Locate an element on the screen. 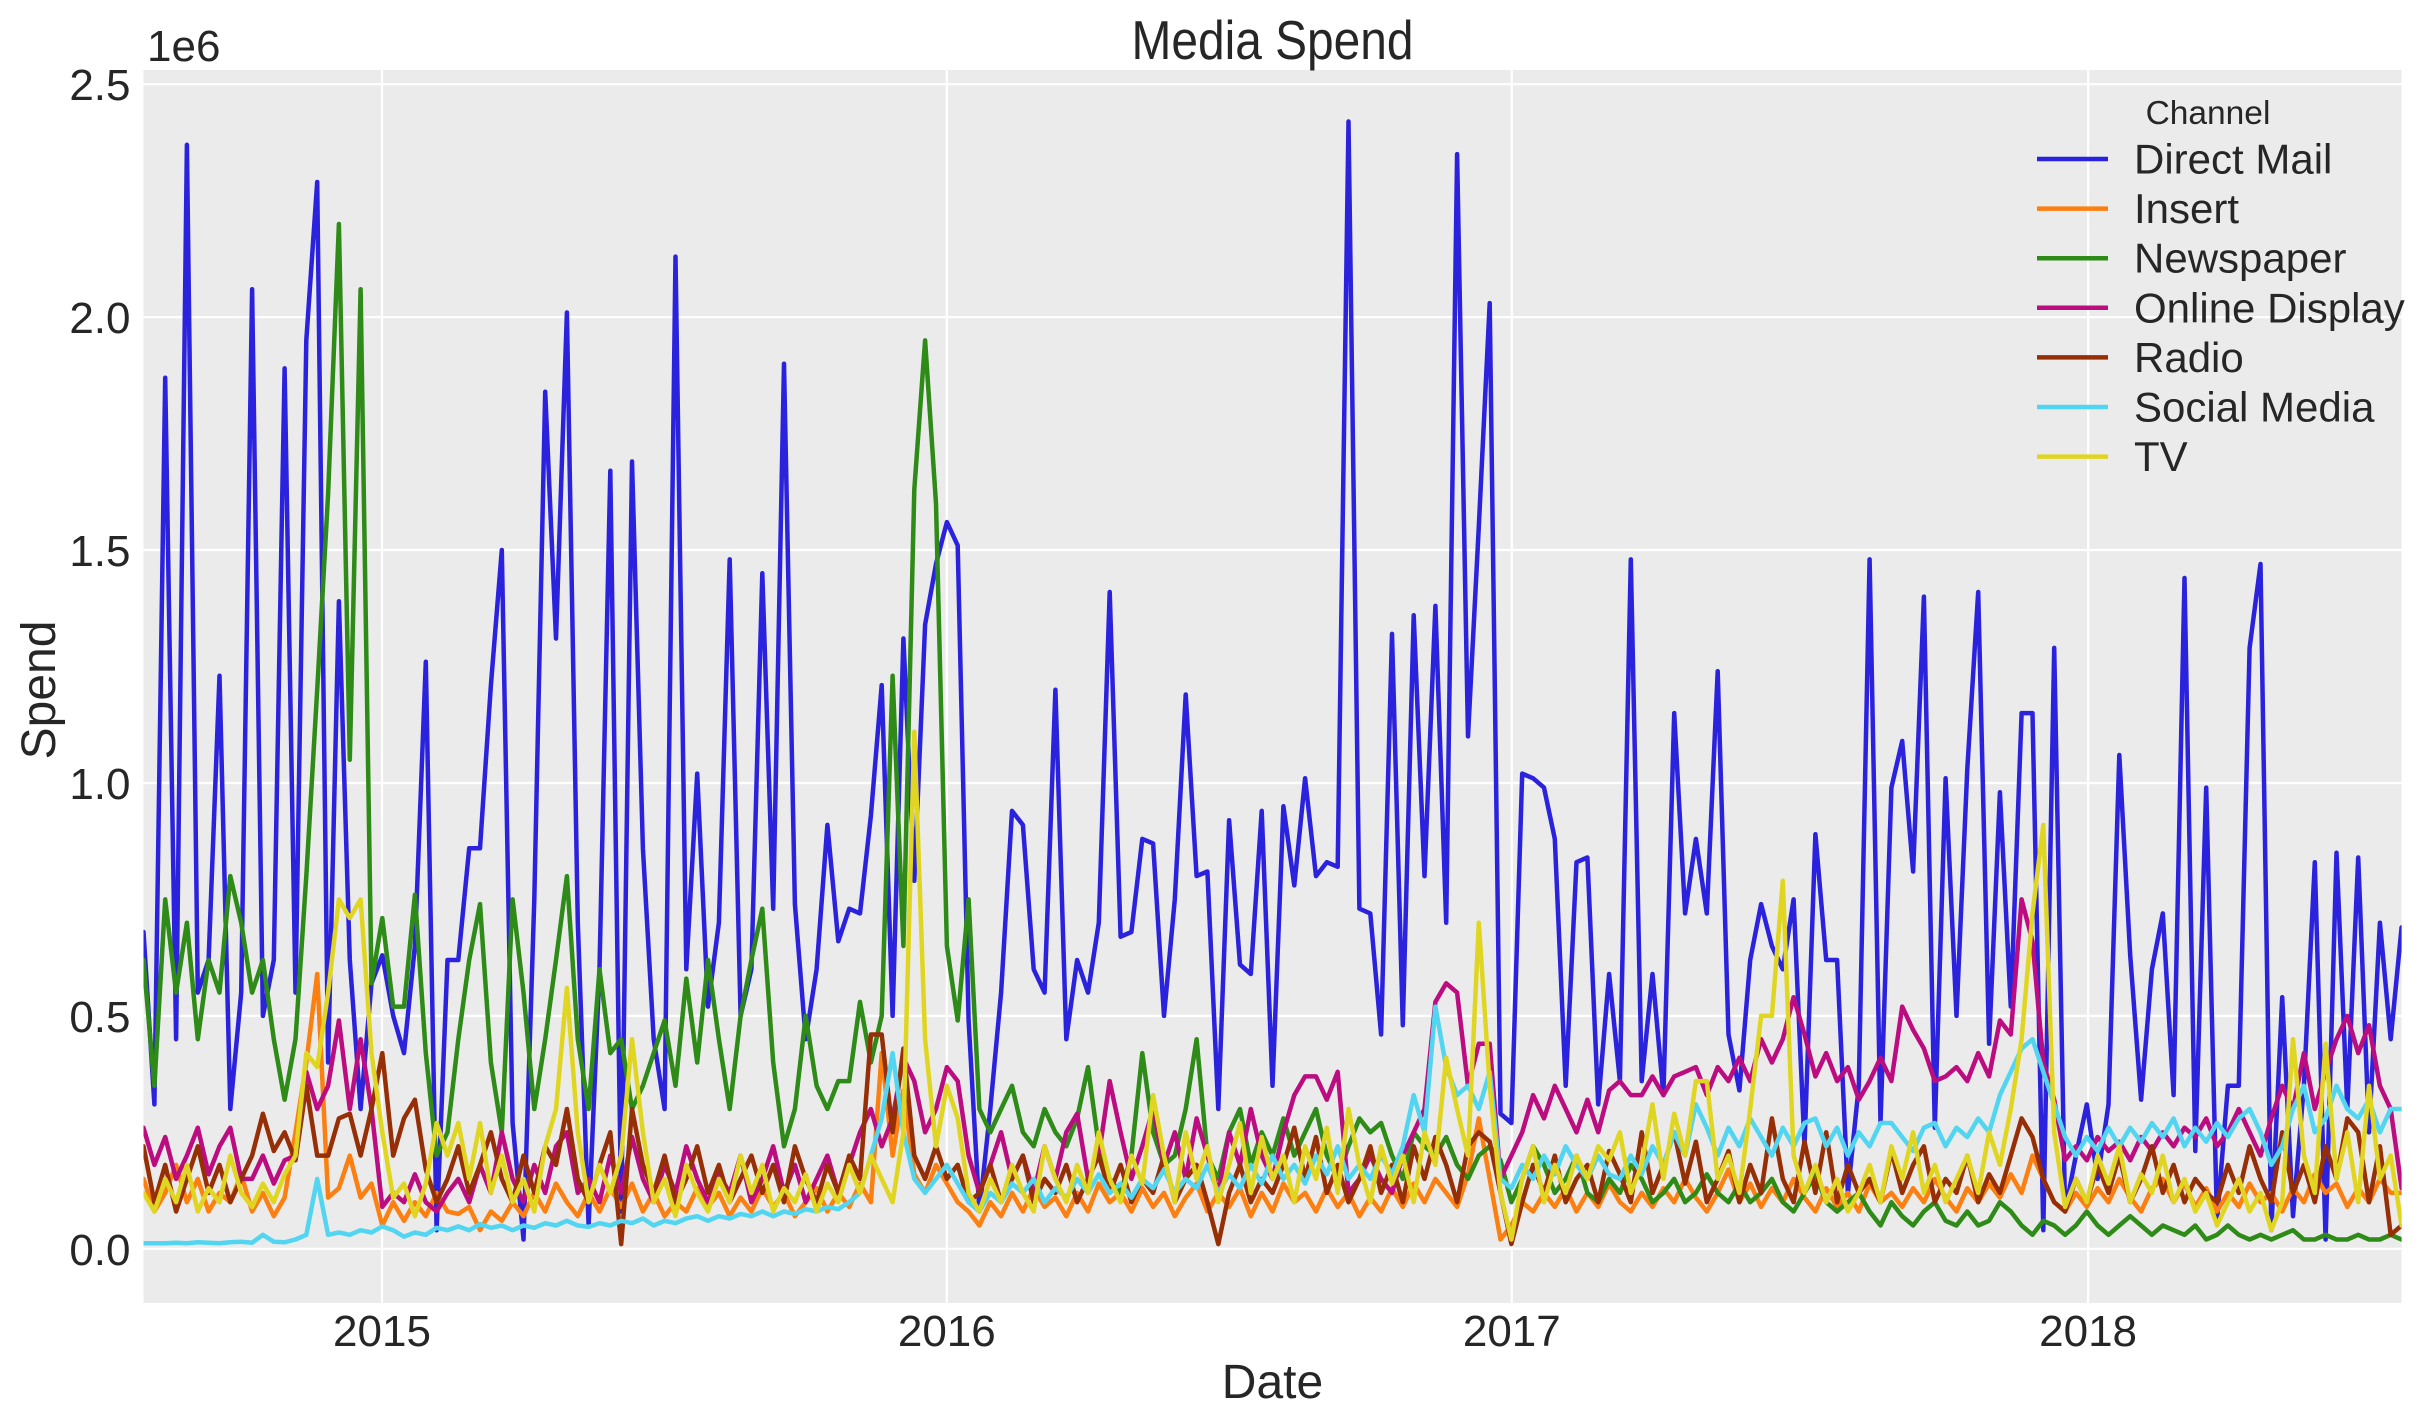  svg-text: Social Media is located at coordinates (2254, 407).